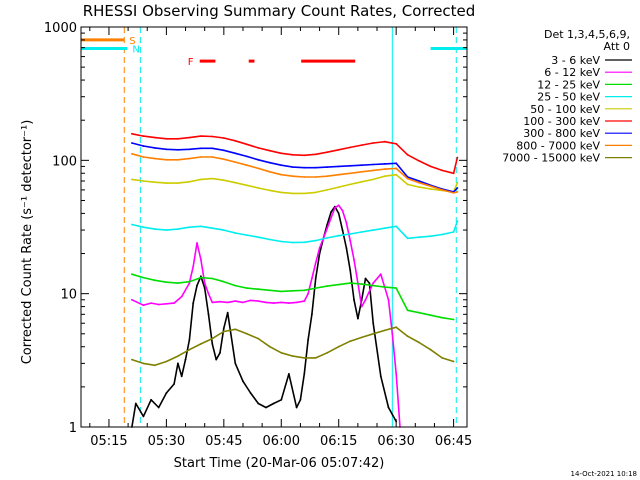 This screenshot has height=480, width=640. Describe the element at coordinates (395, 441) in the screenshot. I see `x-tick-label: 06:30` at that location.